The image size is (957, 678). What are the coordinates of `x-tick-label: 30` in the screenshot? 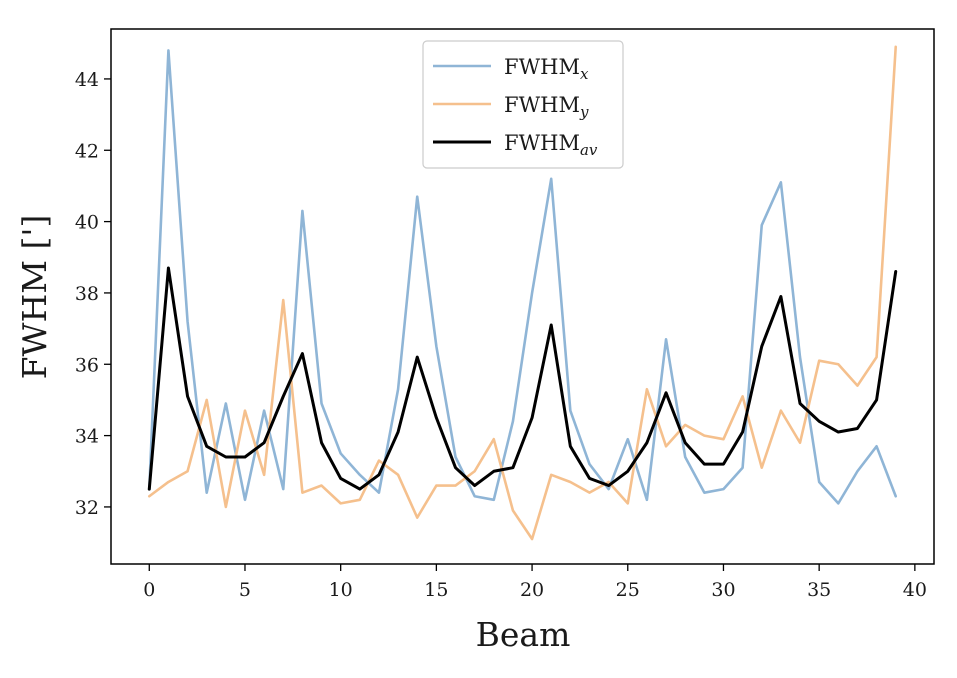 It's located at (723, 590).